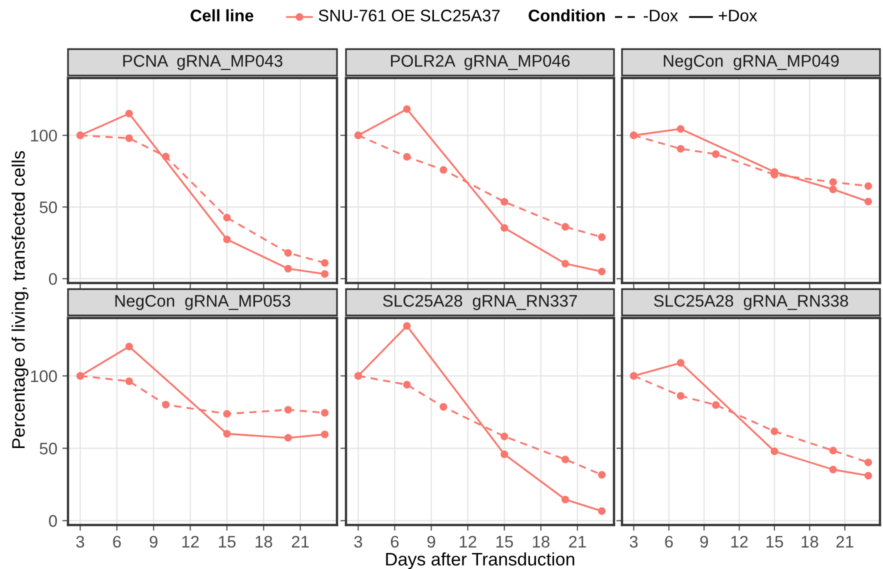 The image size is (883, 569). Describe the element at coordinates (20, 299) in the screenshot. I see `y-axis-title: Percentage of living, transfected cells` at that location.